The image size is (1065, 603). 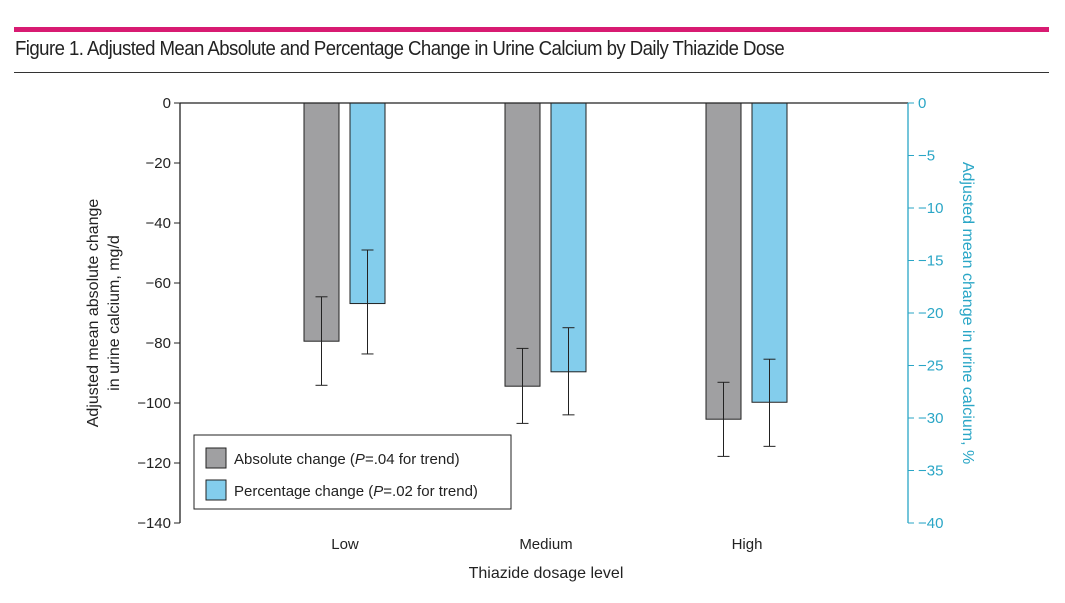 I want to click on legend-label-percentage: Percentage change (P=.02 for trend), so click(x=356, y=491).